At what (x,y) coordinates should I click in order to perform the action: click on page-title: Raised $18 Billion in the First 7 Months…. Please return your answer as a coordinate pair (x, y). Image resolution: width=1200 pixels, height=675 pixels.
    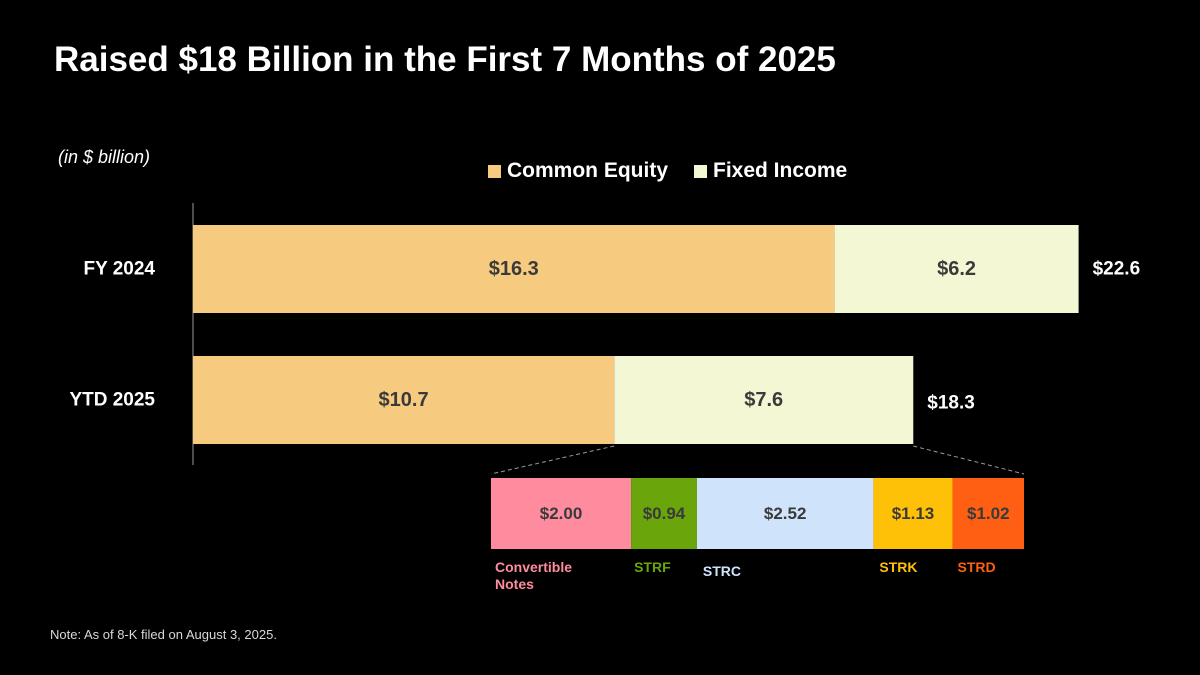
    Looking at the image, I should click on (445, 59).